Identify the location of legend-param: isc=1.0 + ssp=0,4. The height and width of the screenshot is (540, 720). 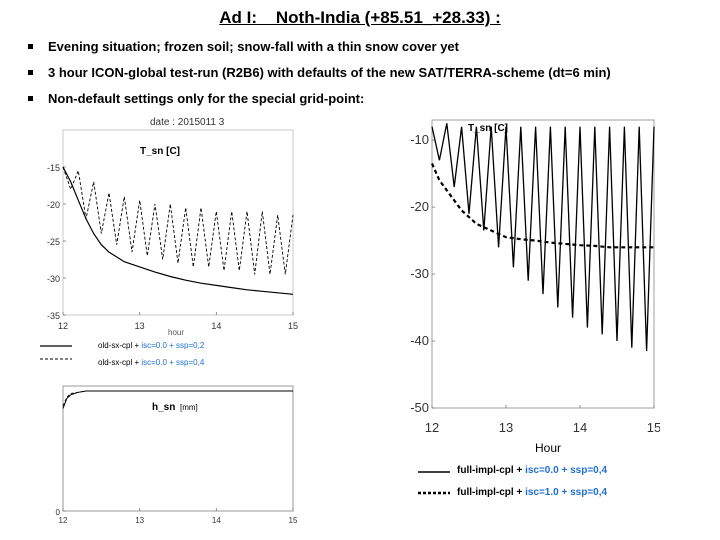
(566, 492).